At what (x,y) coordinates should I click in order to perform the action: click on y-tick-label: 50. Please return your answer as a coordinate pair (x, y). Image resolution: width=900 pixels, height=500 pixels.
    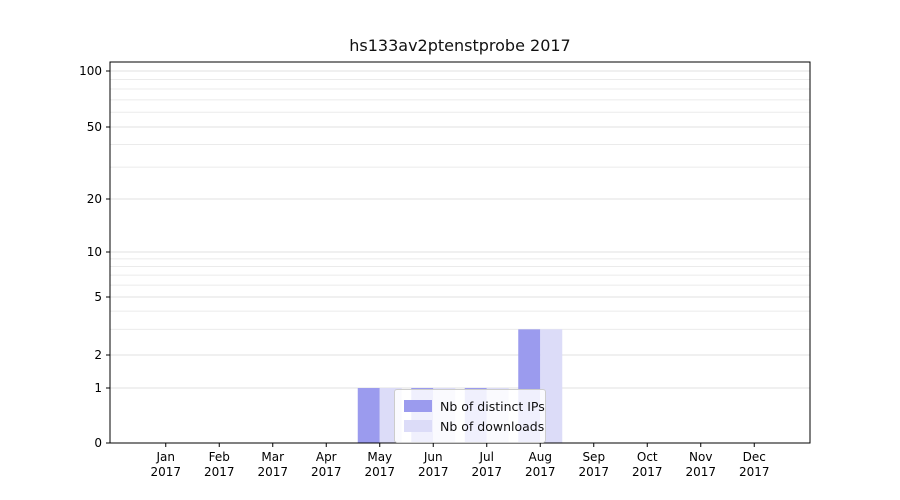
    Looking at the image, I should click on (94, 127).